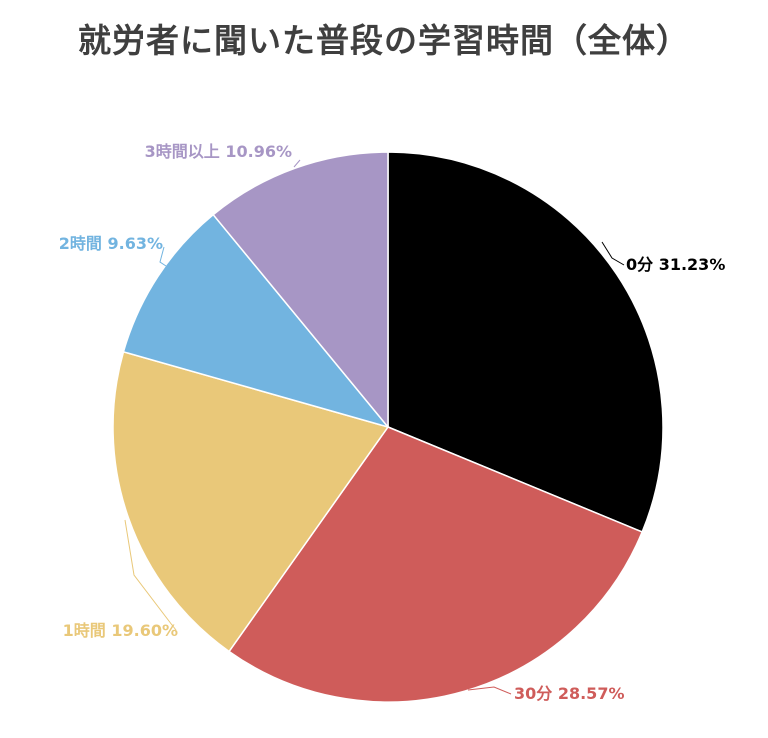 The height and width of the screenshot is (738, 768). I want to click on slice-label-0: 0分 31.23%, so click(675, 264).